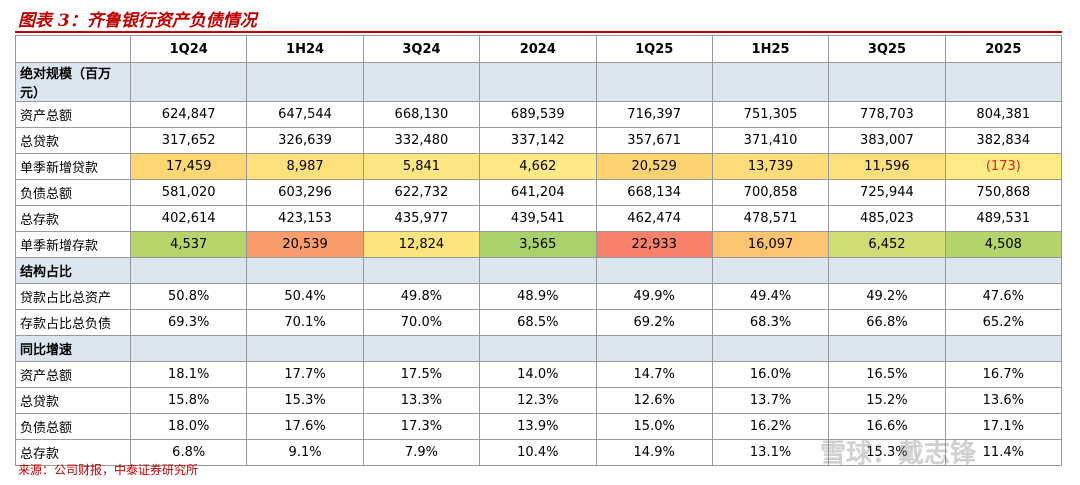  I want to click on cell: 7.9%, so click(421, 452).